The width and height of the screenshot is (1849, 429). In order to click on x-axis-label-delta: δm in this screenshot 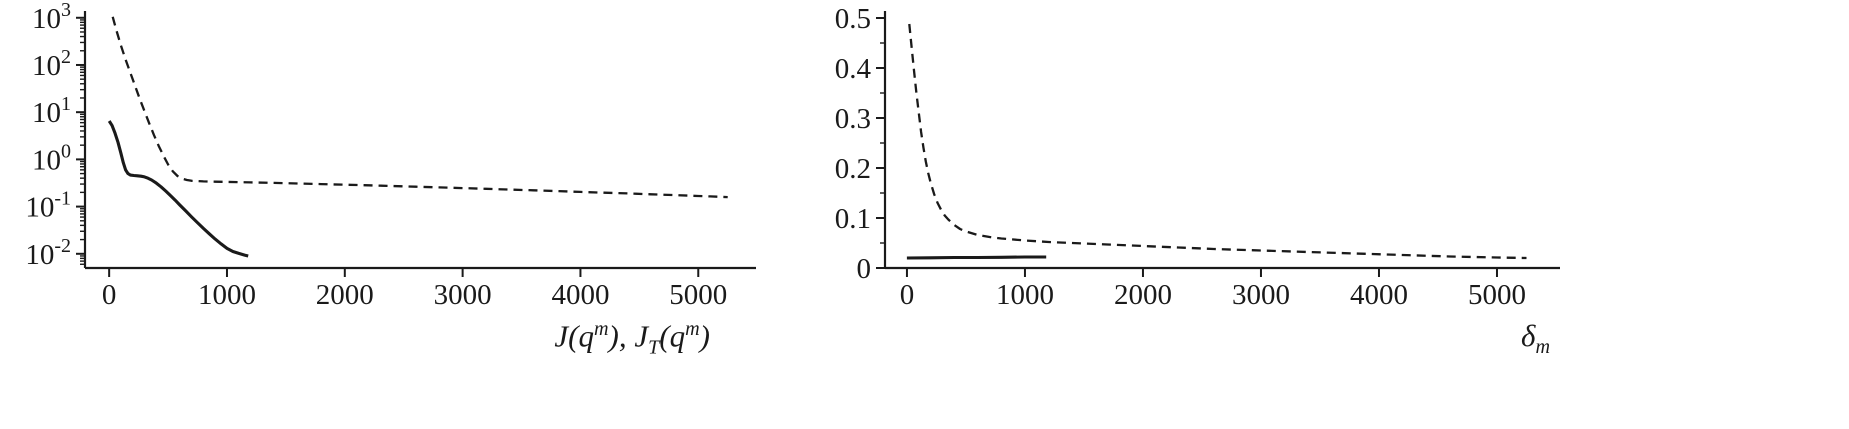, I will do `click(1535, 338)`.